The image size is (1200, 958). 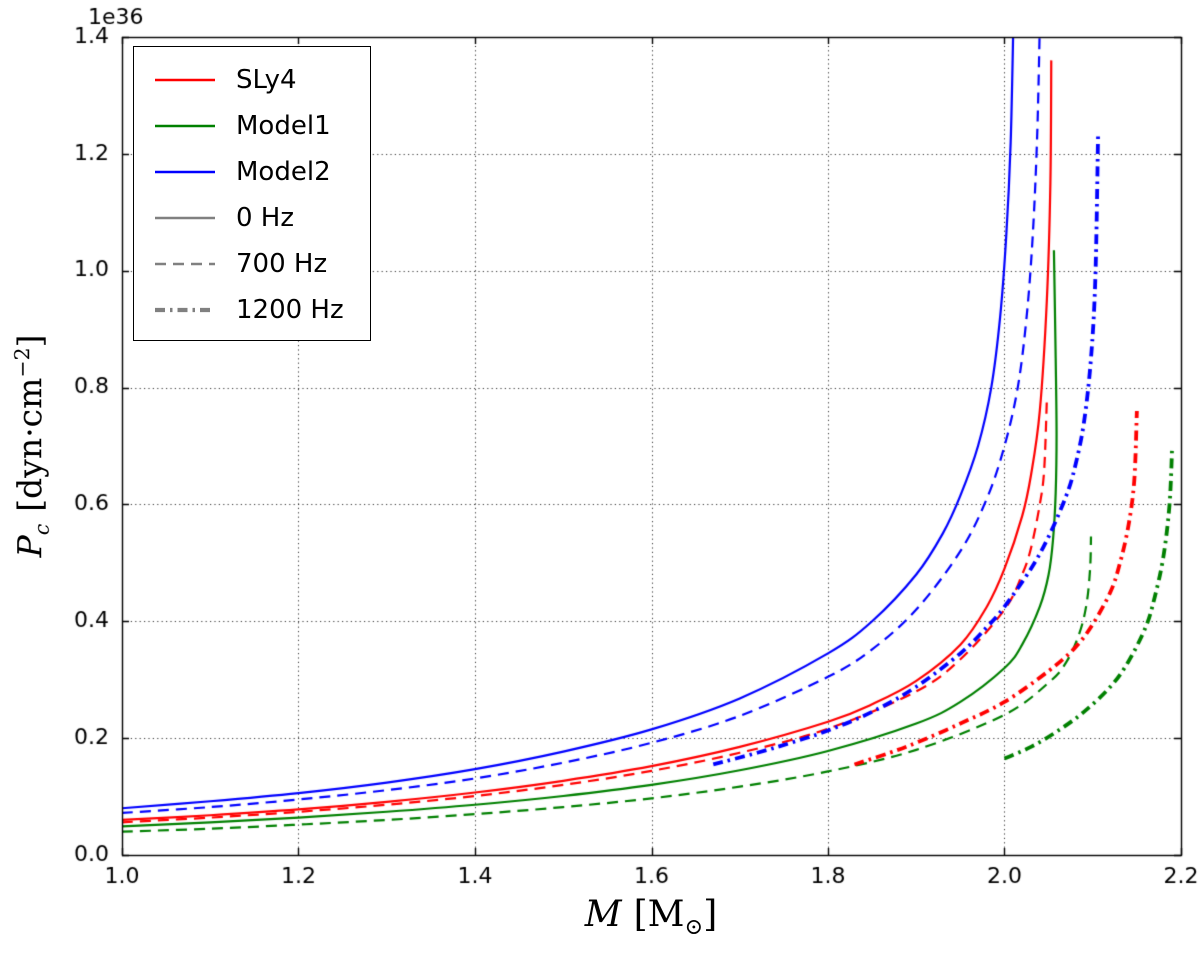 I want to click on y-axis-label: Pc [dyn·cm−2], so click(x=32, y=446).